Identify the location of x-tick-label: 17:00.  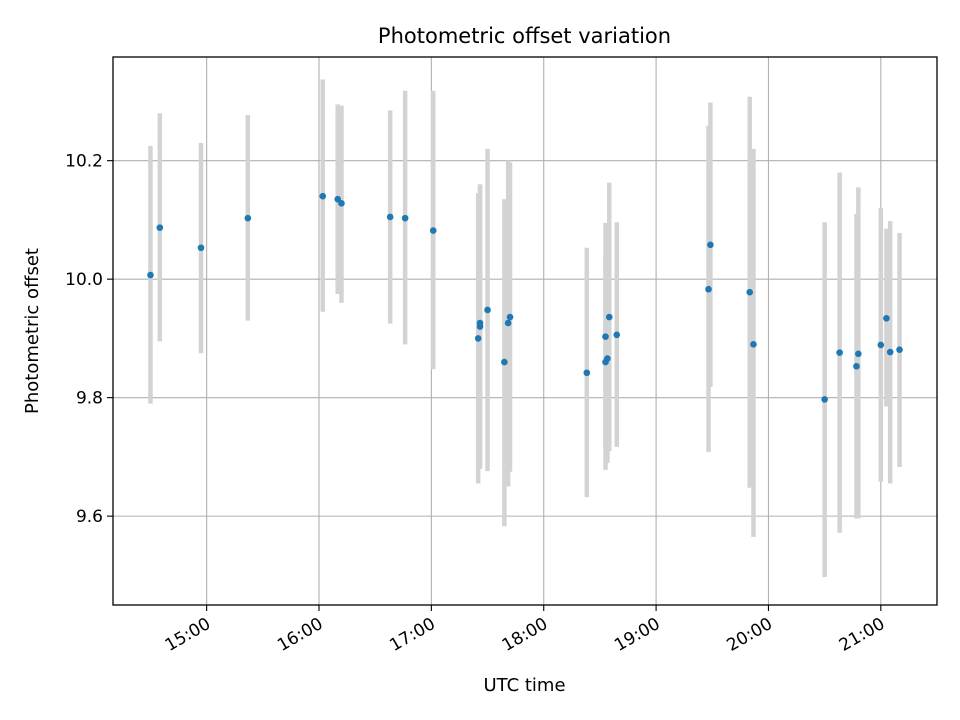
(412, 635).